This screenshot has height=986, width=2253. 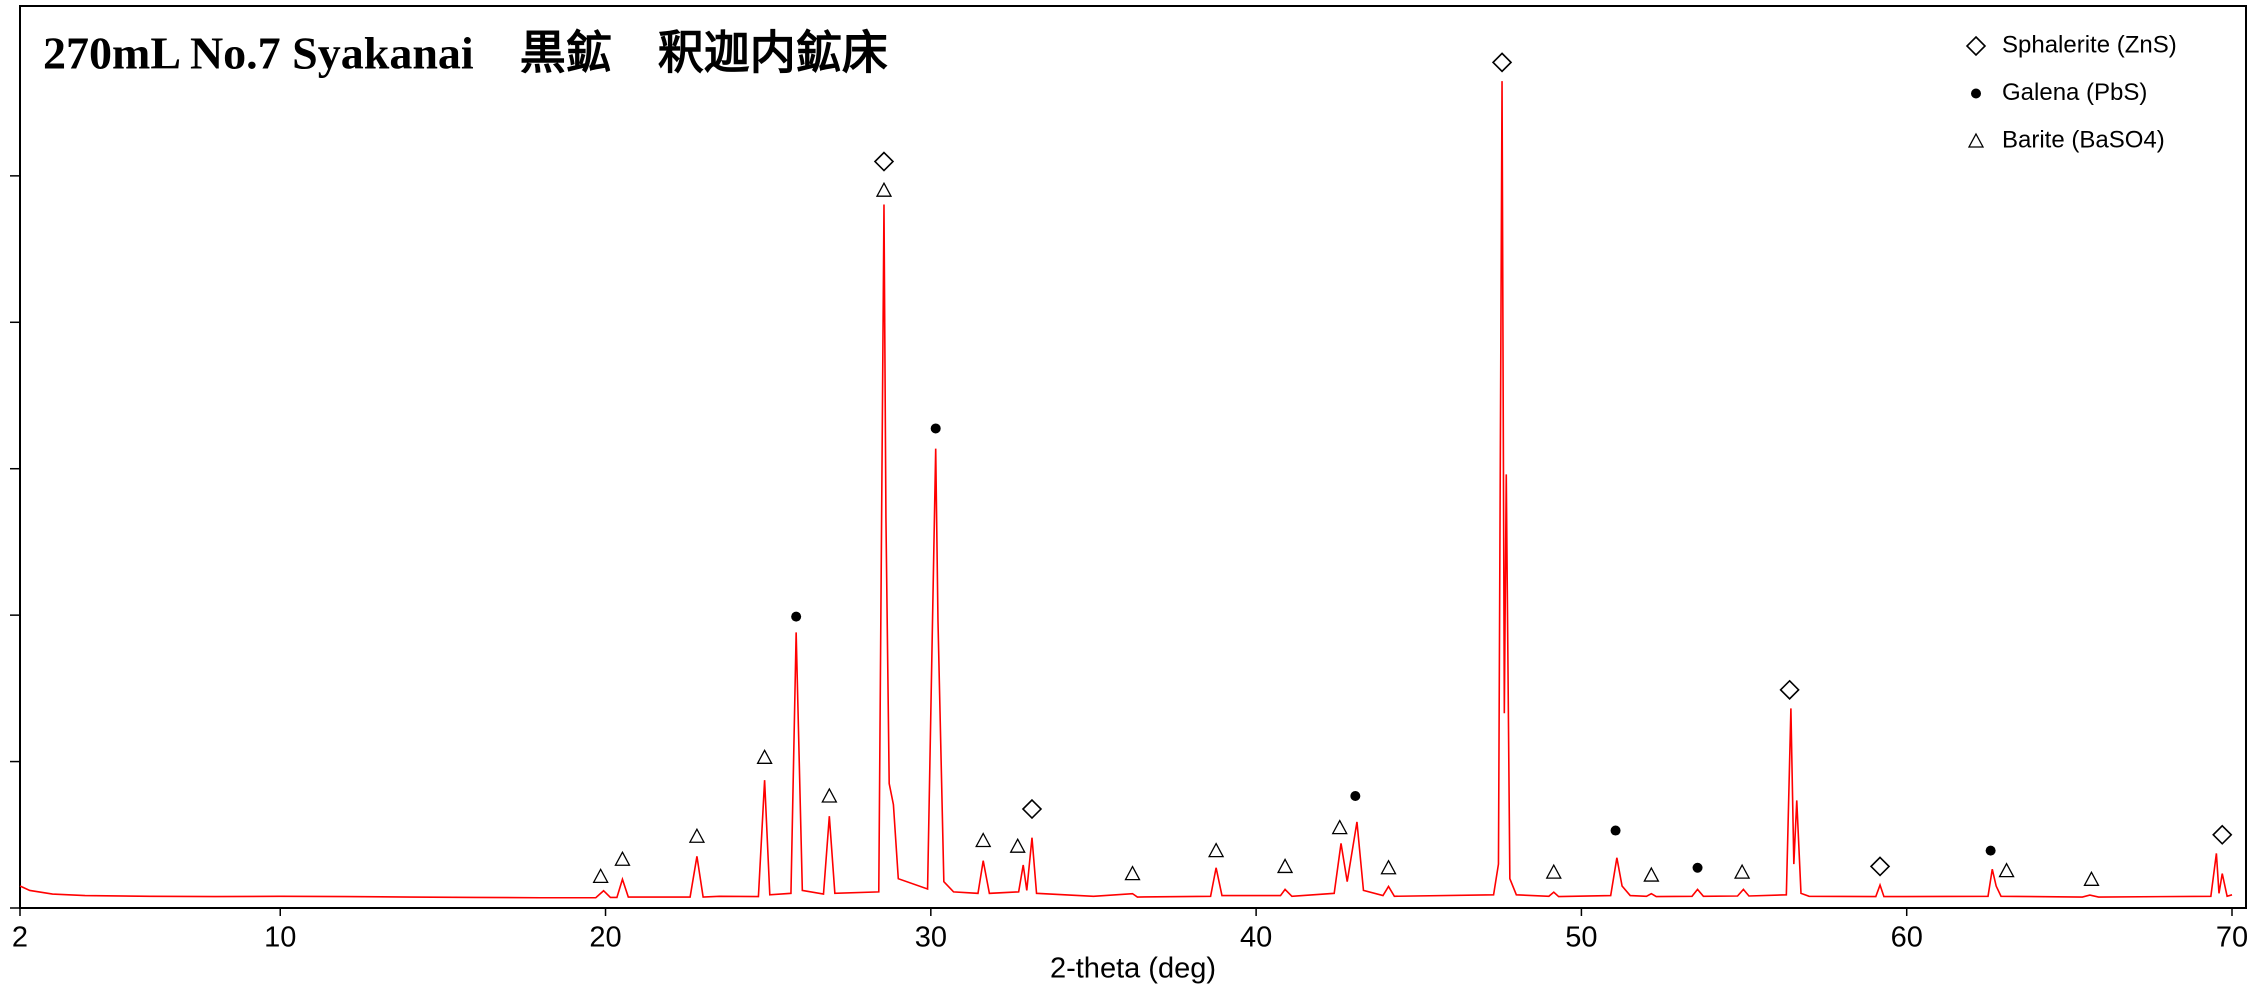 What do you see at coordinates (1133, 969) in the screenshot?
I see `x-axis-label: 2-theta (deg)` at bounding box center [1133, 969].